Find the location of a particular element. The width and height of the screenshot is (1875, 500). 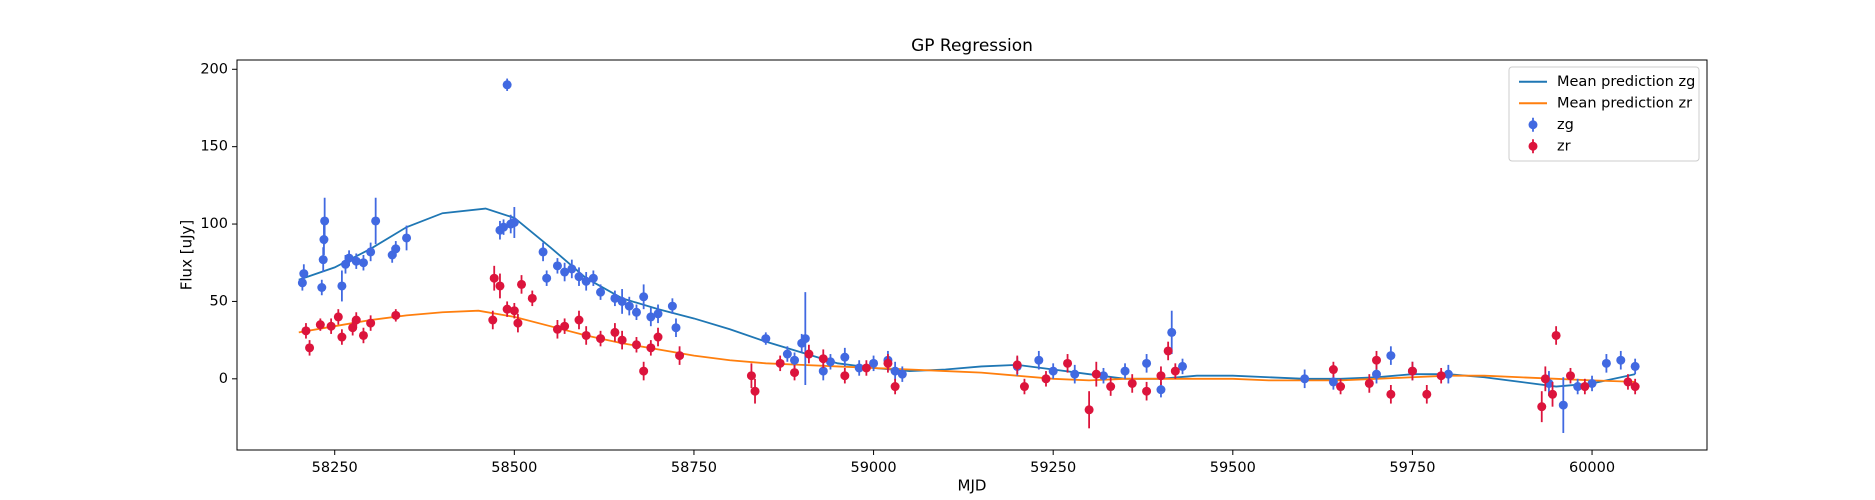

y-axis-label: Flux [uJy] is located at coordinates (187, 255).